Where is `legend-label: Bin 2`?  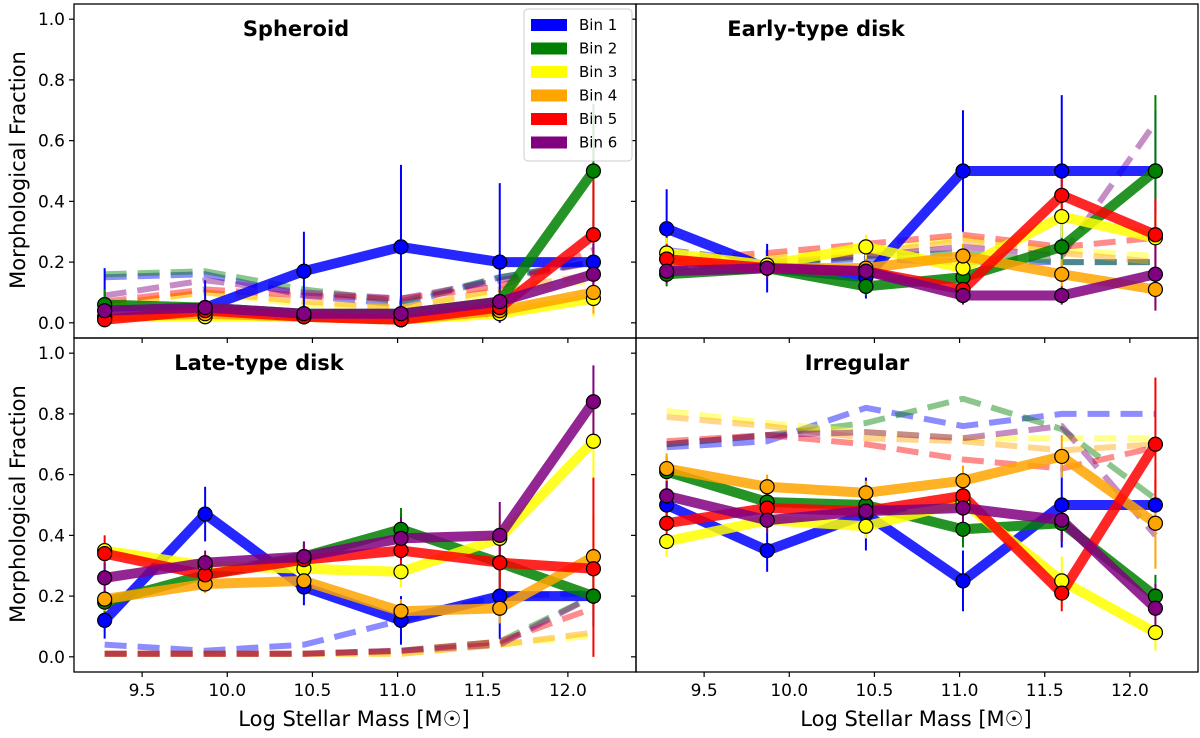 legend-label: Bin 2 is located at coordinates (598, 49).